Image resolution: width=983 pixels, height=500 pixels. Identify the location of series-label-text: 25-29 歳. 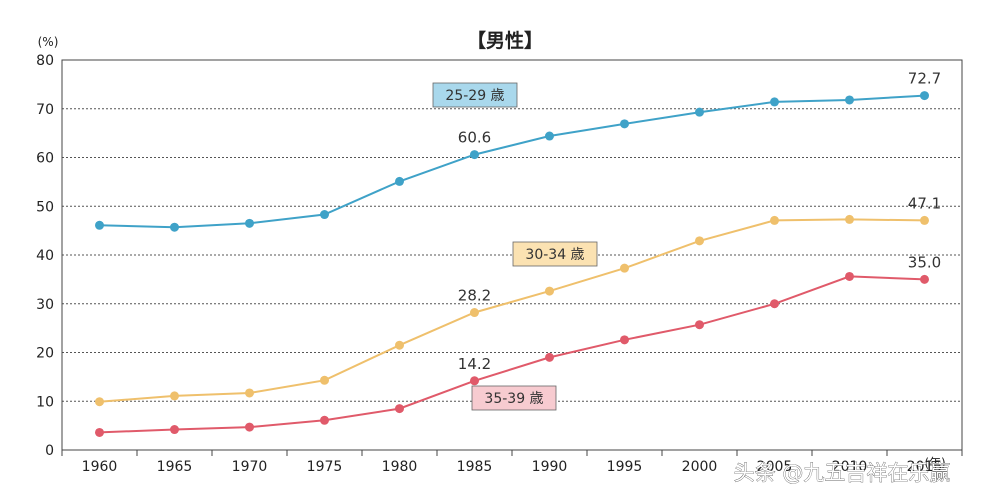
(474, 96).